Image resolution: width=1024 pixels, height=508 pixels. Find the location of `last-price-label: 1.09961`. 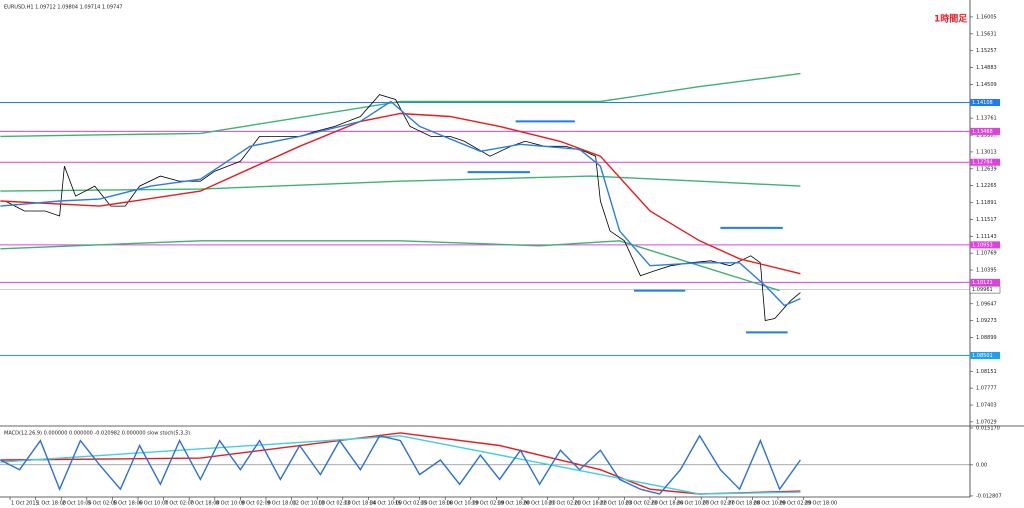

last-price-label: 1.09961 is located at coordinates (982, 290).